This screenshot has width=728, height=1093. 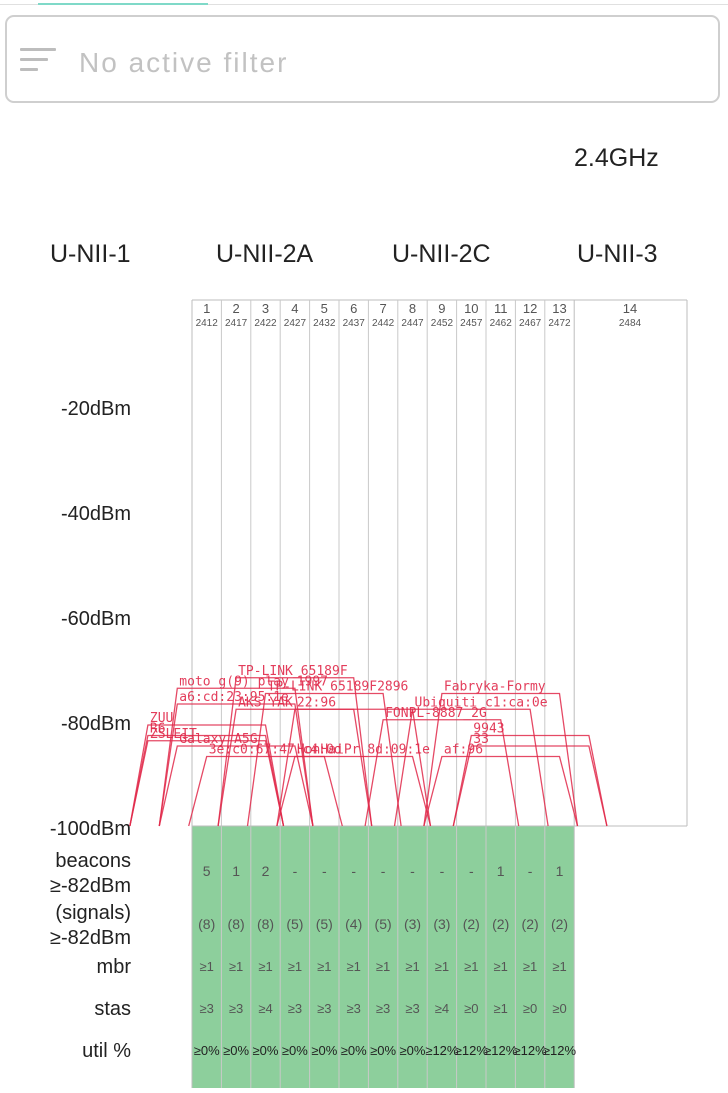 I want to click on y-tick-label: -20dBm, so click(x=95, y=409).